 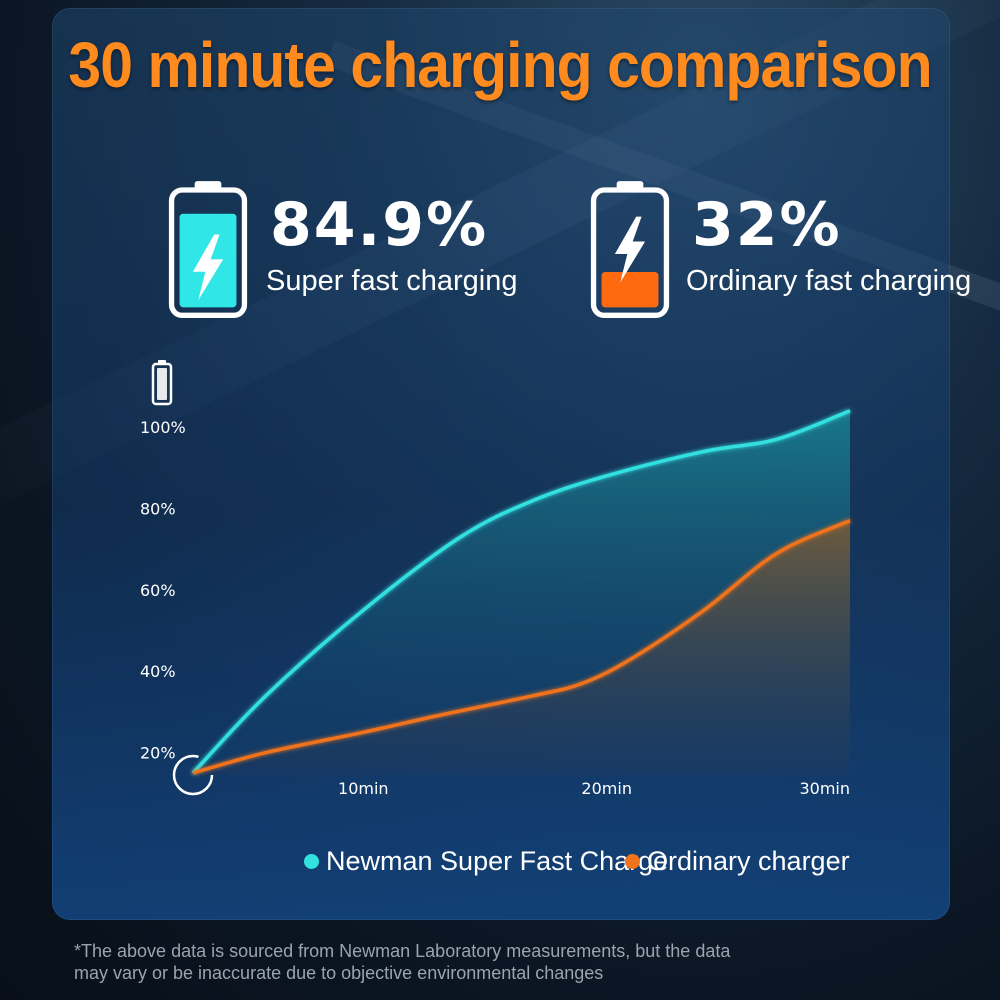 I want to click on y-tick-label: 80%, so click(x=158, y=508).